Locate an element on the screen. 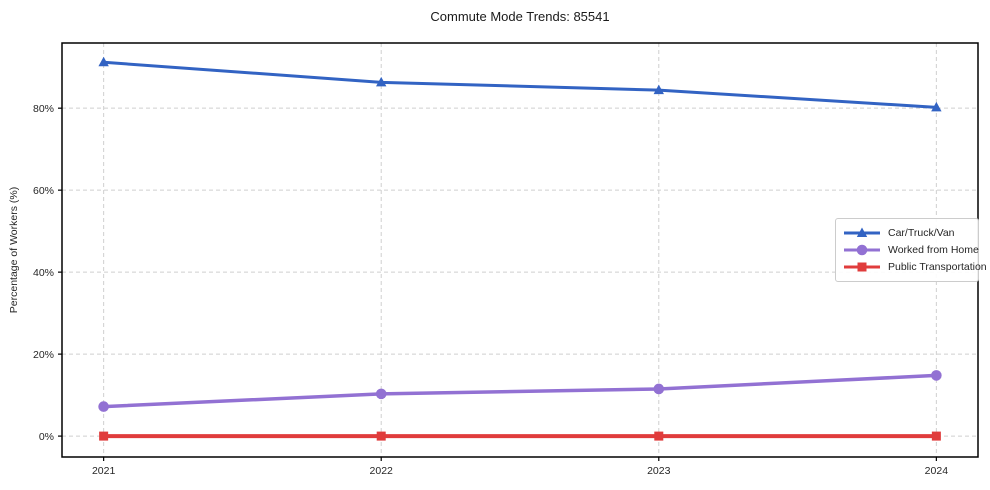 This screenshot has height=490, width=990. x-tick-label: 2022 is located at coordinates (382, 471).